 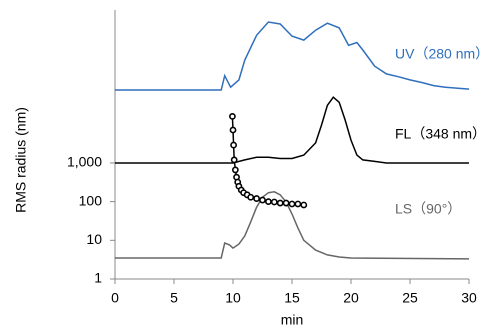 What do you see at coordinates (351, 298) in the screenshot?
I see `x-tick-label: 20` at bounding box center [351, 298].